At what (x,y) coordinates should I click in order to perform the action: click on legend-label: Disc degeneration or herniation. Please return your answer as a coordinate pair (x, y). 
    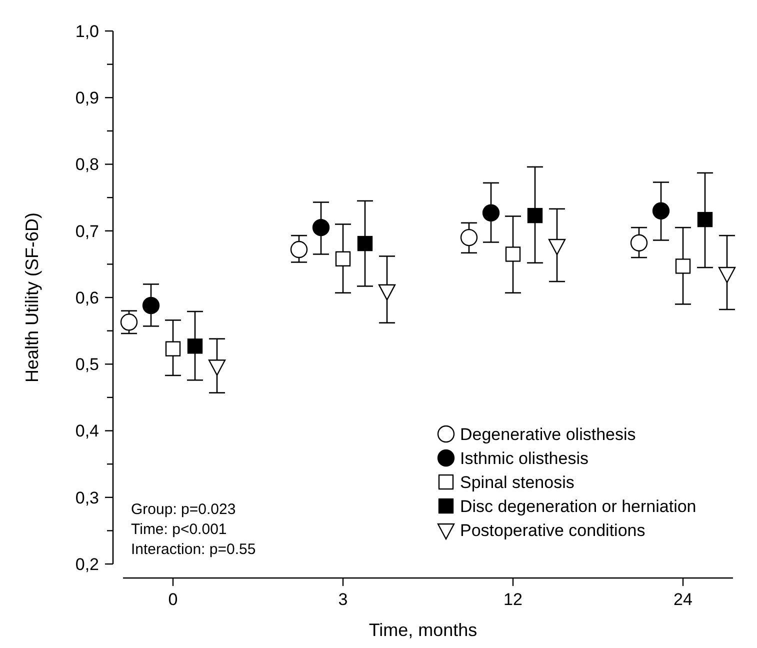
    Looking at the image, I should click on (578, 506).